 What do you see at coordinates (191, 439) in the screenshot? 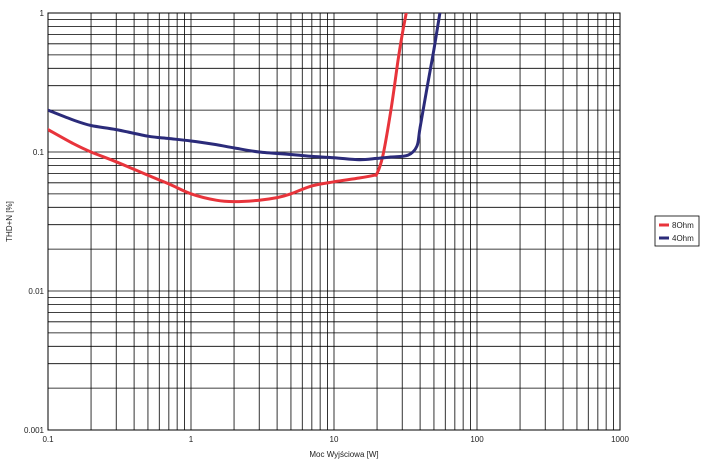
I see `x-tick-label: 1` at bounding box center [191, 439].